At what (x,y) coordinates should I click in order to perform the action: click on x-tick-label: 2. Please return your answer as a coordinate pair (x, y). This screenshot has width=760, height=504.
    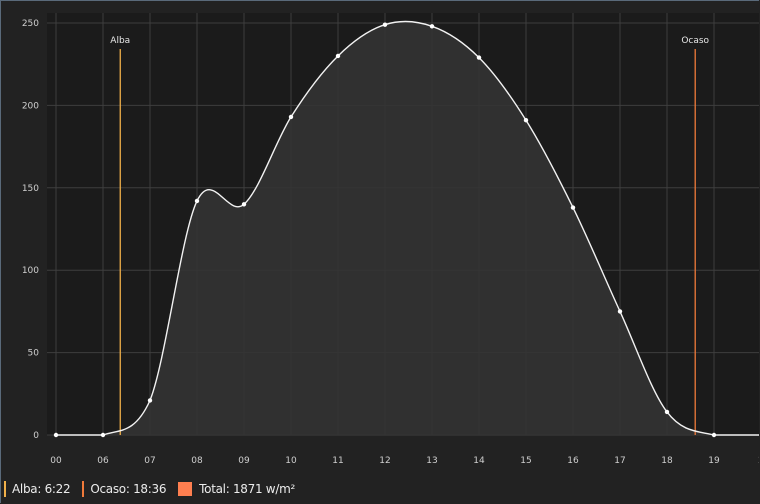
    Looking at the image, I should click on (758, 461).